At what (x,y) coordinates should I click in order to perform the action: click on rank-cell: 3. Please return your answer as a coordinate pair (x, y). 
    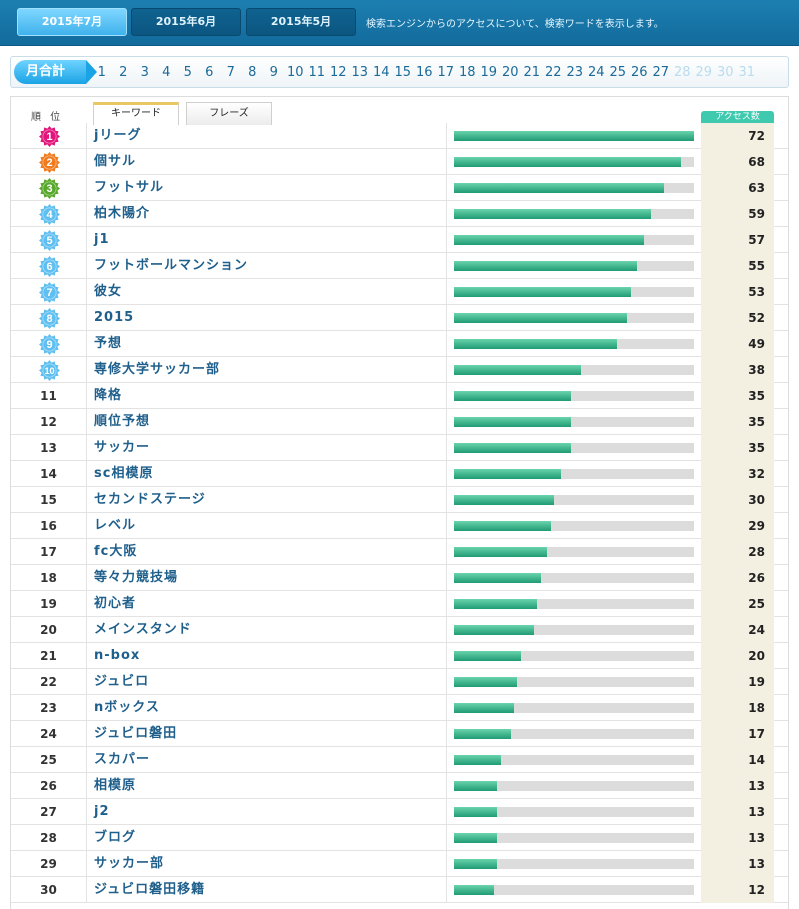
    Looking at the image, I should click on (49, 188).